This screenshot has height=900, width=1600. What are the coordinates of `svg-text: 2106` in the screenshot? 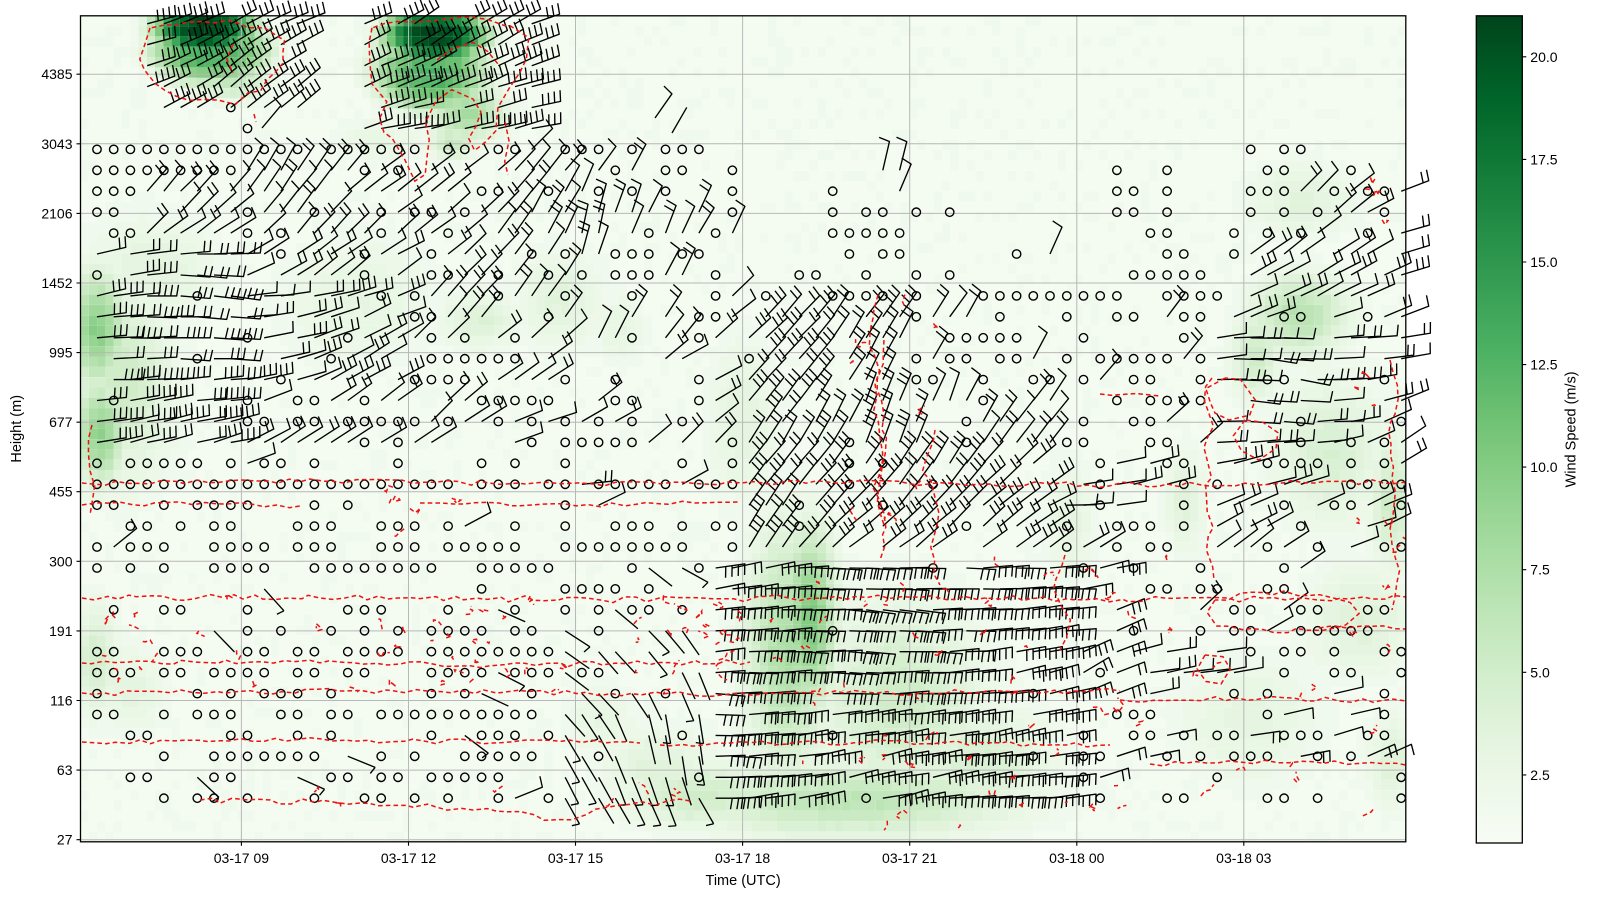 It's located at (56, 213).